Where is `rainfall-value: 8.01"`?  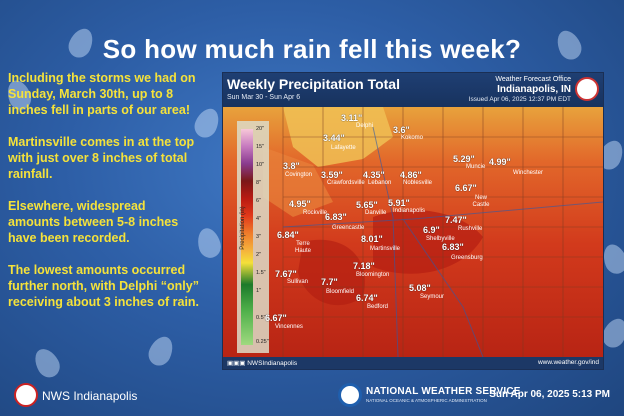
rainfall-value: 8.01" is located at coordinates (372, 239).